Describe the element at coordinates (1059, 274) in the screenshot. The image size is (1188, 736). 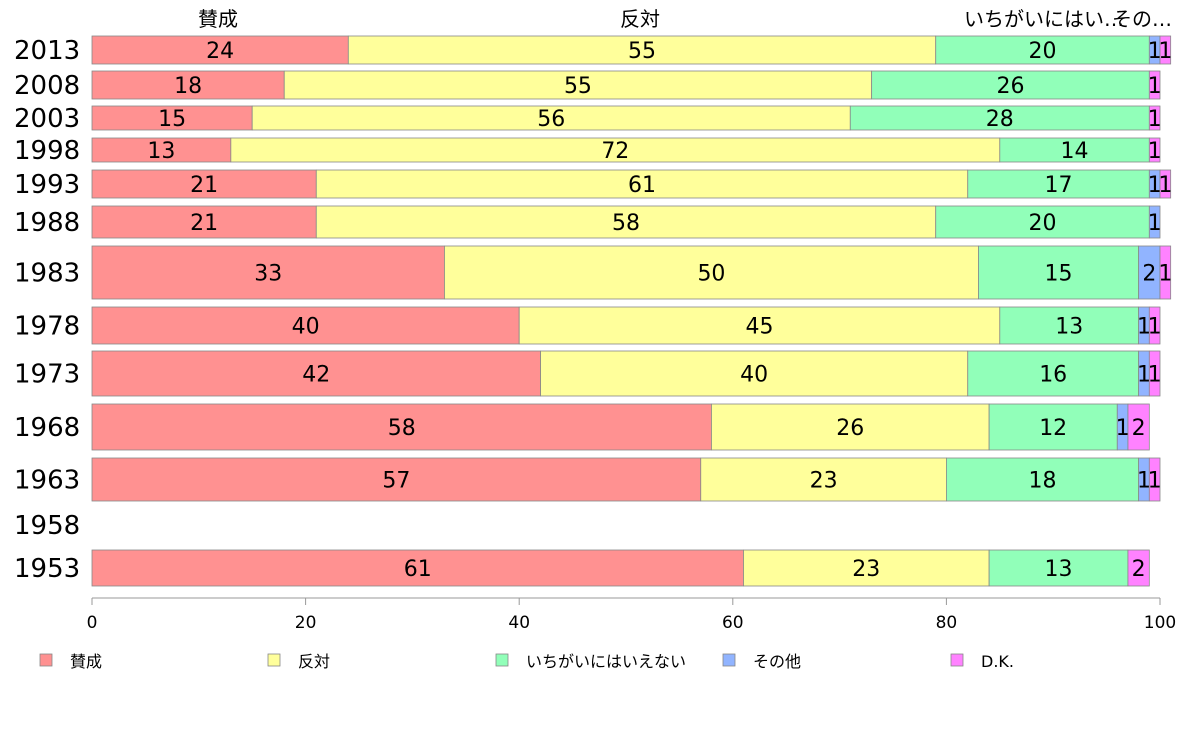
I see `bar-value-label: 15` at that location.